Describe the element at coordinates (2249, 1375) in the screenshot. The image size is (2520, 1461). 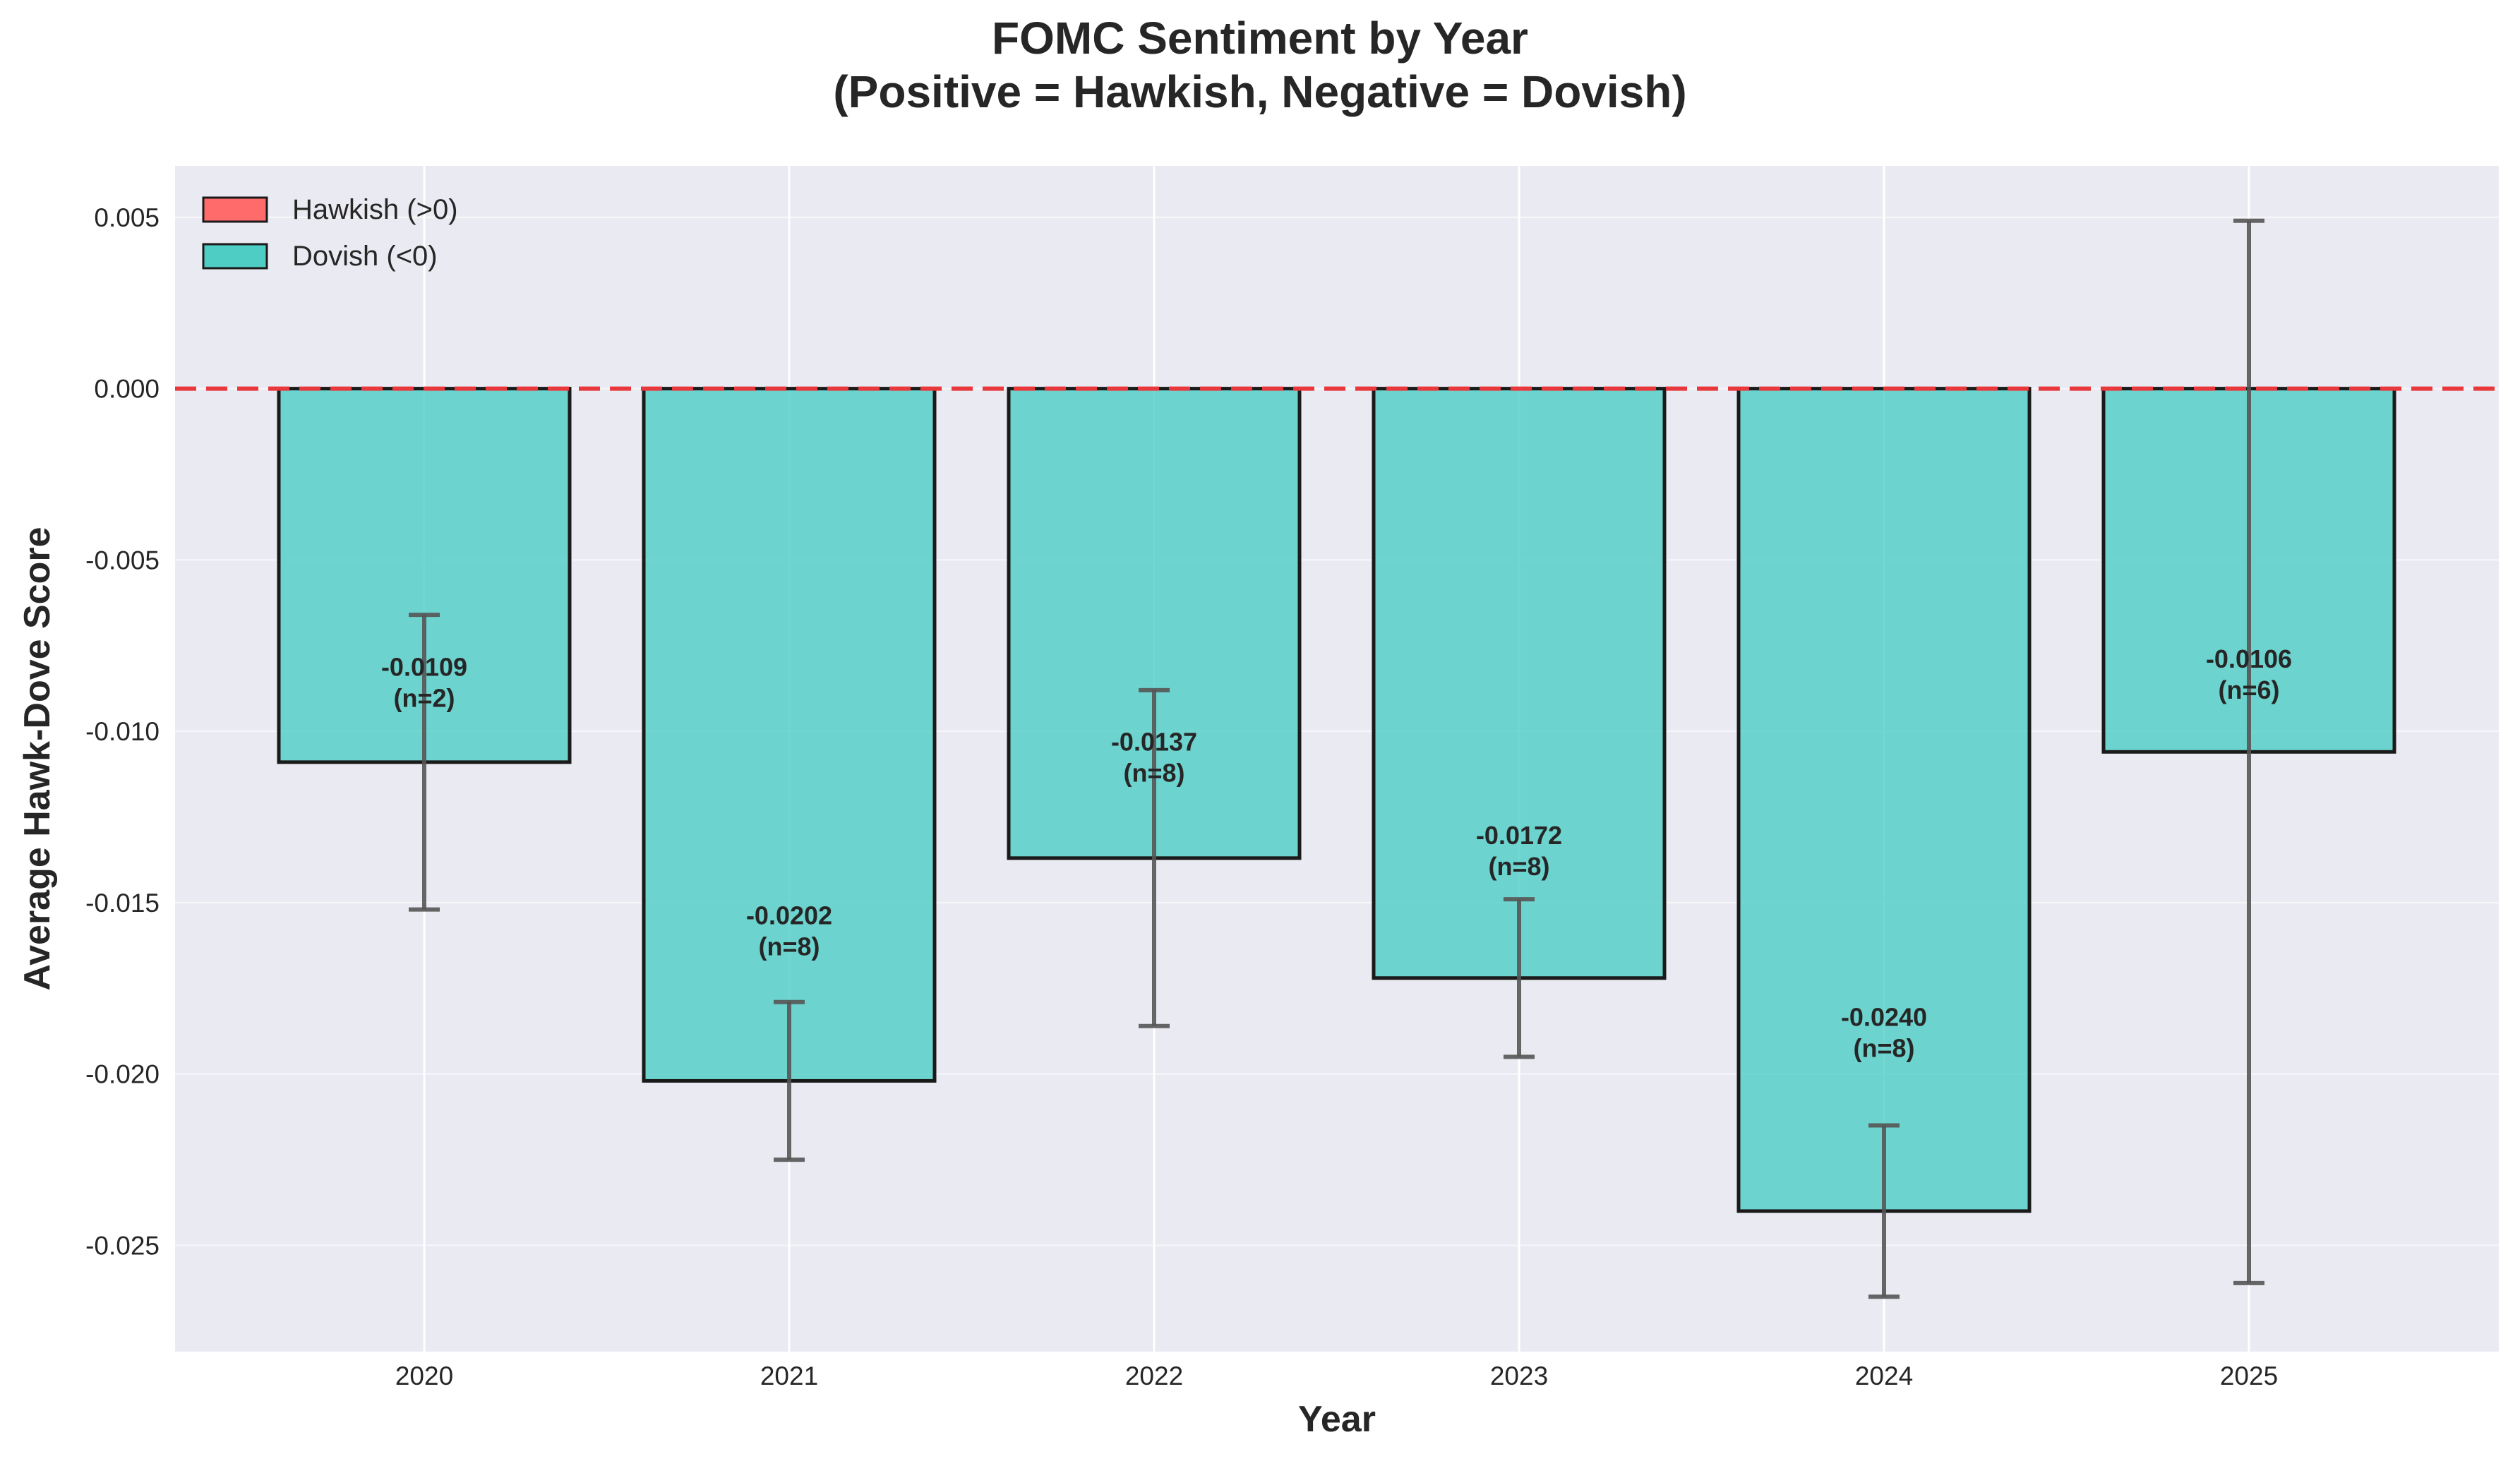
I see `x-tick-label: 2025` at that location.